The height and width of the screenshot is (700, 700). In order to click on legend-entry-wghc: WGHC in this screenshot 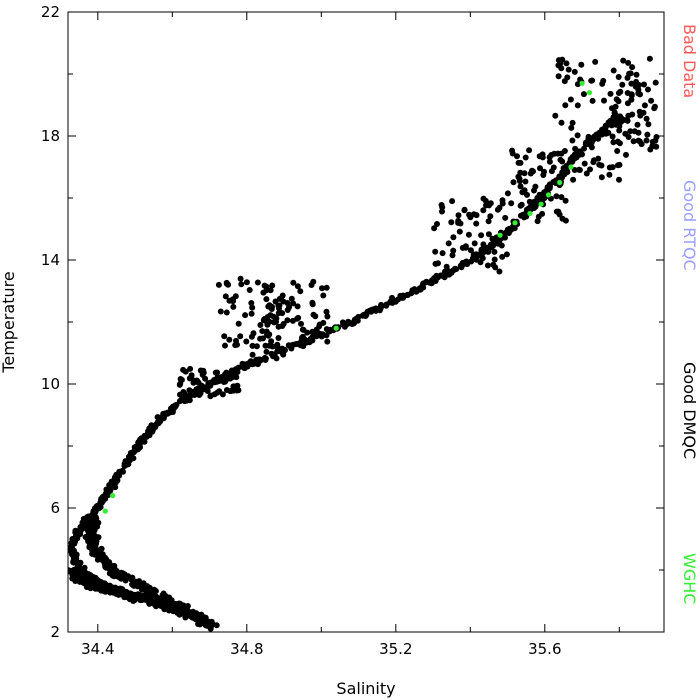, I will do `click(689, 578)`.